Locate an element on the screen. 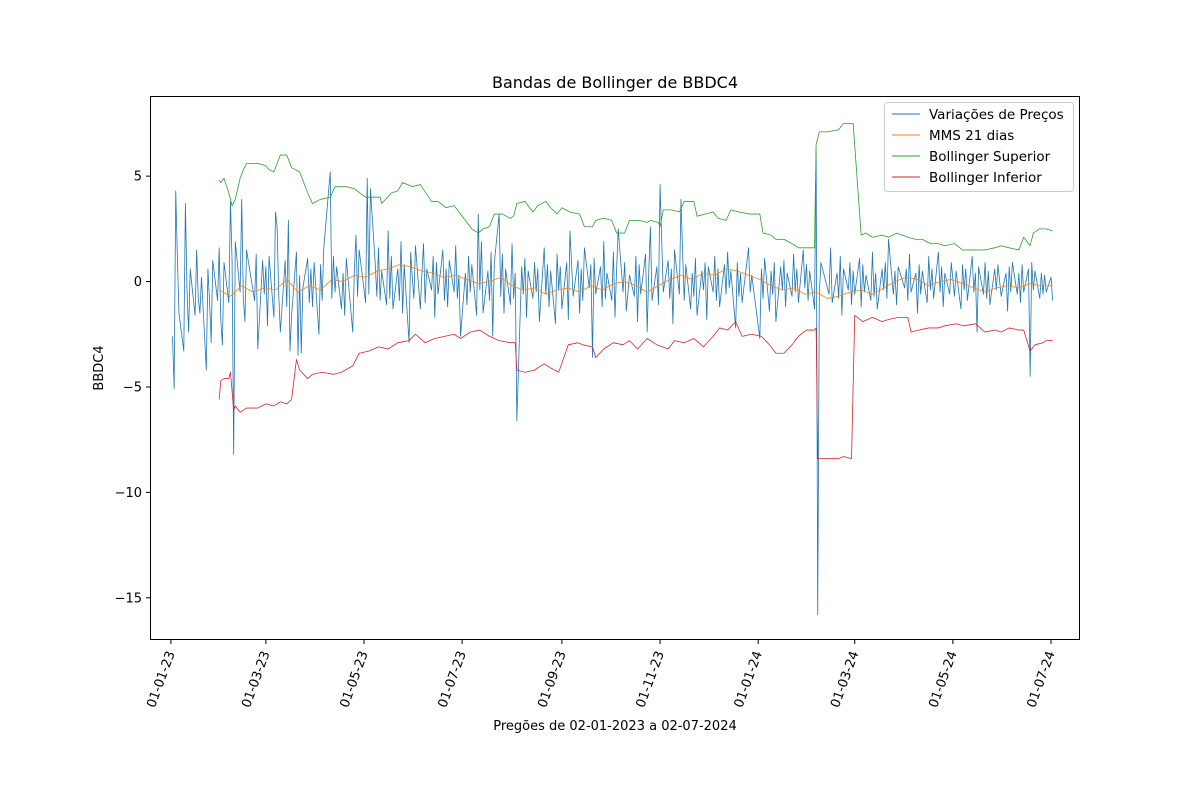  x-tick-label: 01-11-23 is located at coordinates (651, 679).